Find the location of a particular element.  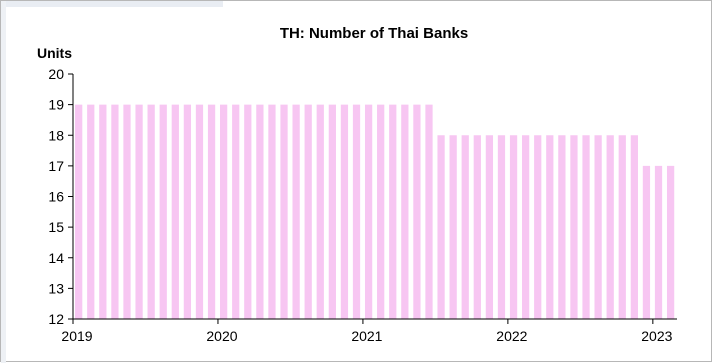

y-tick-label: 15 is located at coordinates (56, 227).